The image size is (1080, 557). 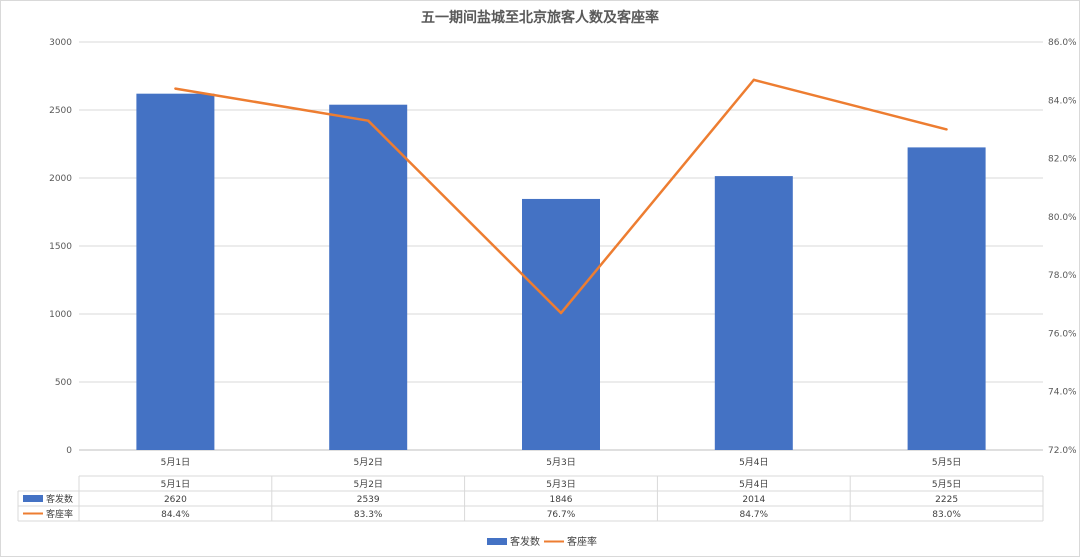 I want to click on table-cell: 2014, so click(x=753, y=500).